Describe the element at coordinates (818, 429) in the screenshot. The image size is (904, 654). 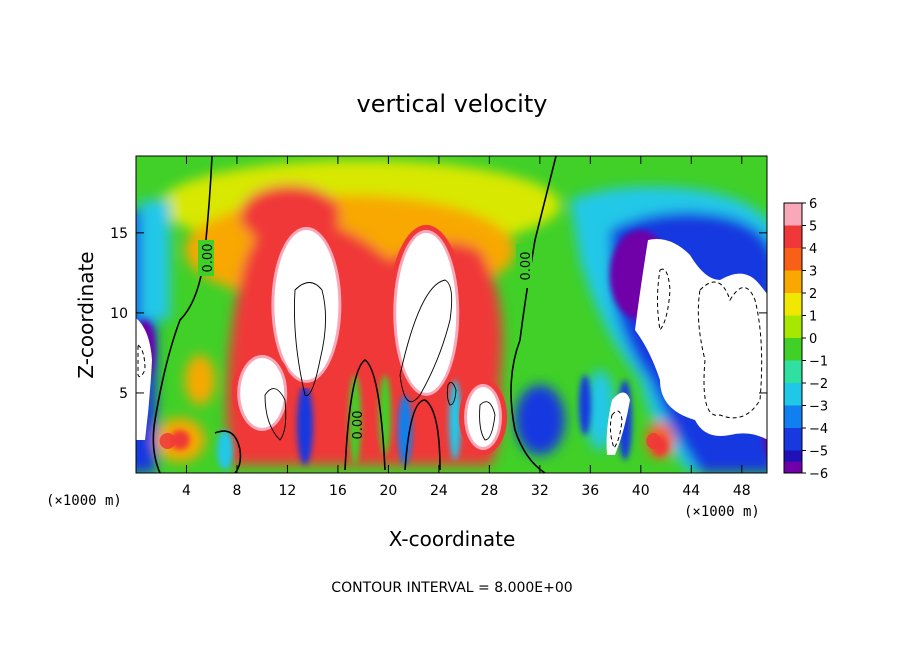
I see `colorbar-label: −4` at that location.